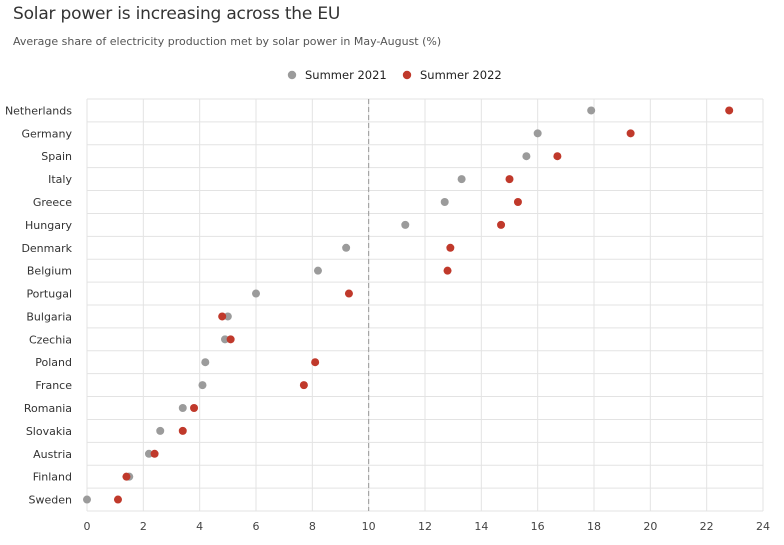 This screenshot has height=545, width=784. I want to click on country-label: Slovakia, so click(49, 431).